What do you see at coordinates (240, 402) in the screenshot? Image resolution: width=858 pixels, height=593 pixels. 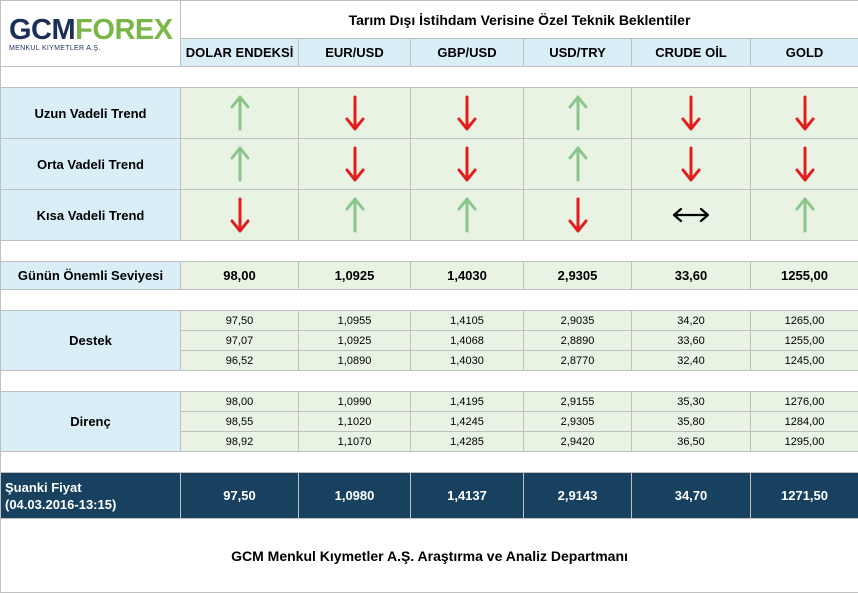 I see `resistance-value: 98,00` at bounding box center [240, 402].